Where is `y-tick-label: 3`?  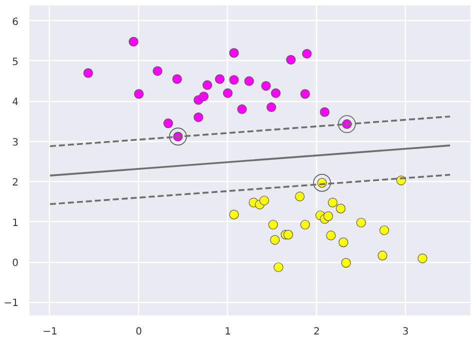
y-tick-label: 3 is located at coordinates (15, 142).